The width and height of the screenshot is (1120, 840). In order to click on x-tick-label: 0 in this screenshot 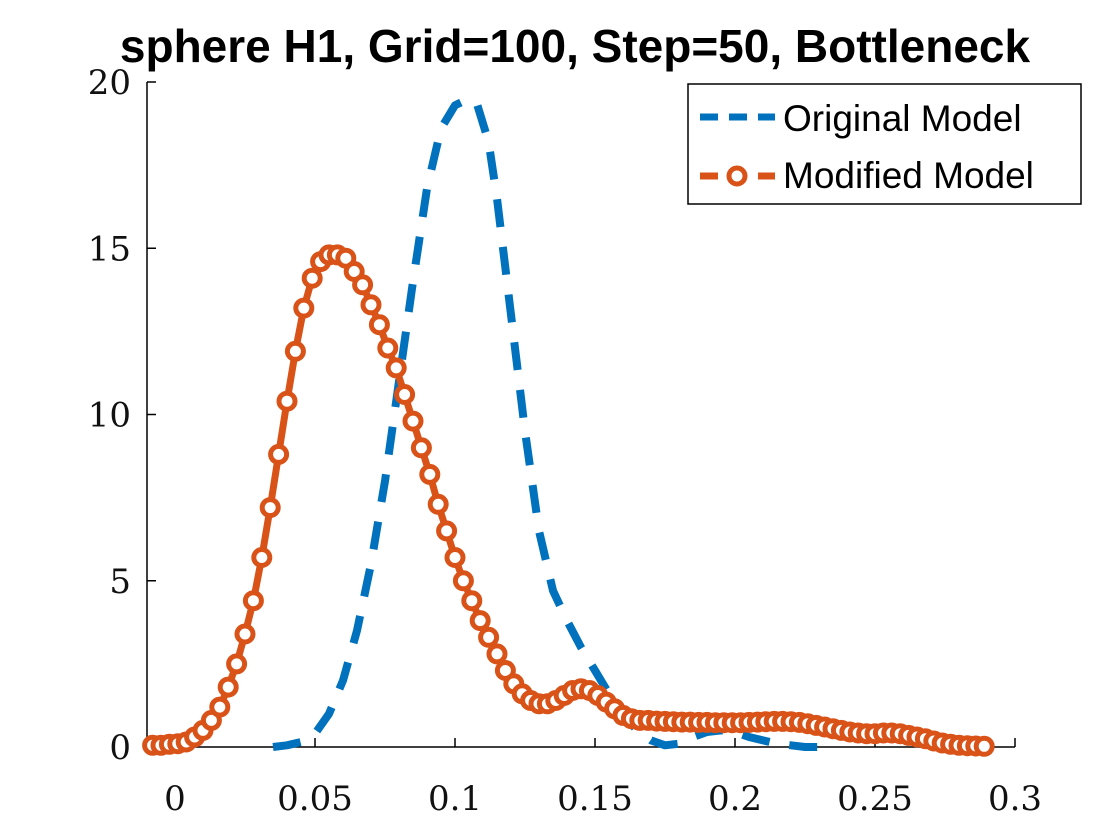, I will do `click(175, 799)`.